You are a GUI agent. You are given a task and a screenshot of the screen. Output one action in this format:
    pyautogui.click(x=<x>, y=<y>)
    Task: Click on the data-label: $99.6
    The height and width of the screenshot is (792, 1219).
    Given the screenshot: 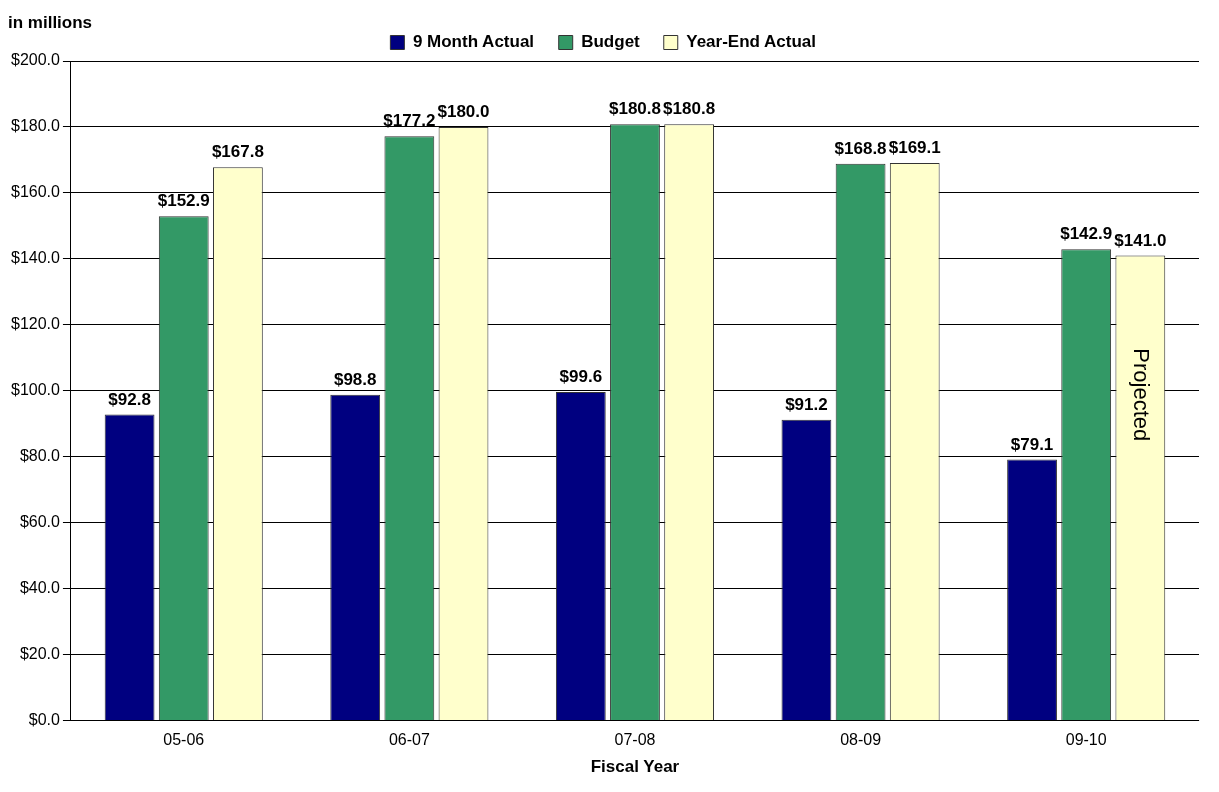 What is the action you would take?
    pyautogui.click(x=581, y=377)
    